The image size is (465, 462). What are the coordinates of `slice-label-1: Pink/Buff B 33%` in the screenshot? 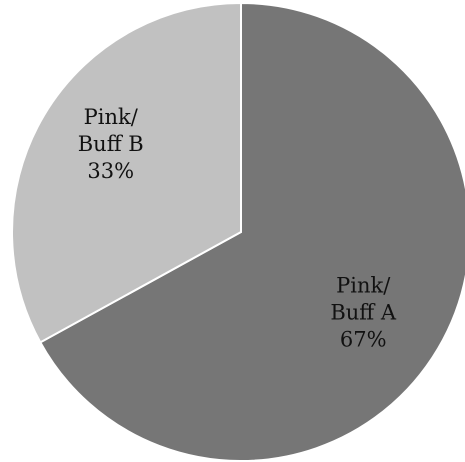 It's located at (111, 144).